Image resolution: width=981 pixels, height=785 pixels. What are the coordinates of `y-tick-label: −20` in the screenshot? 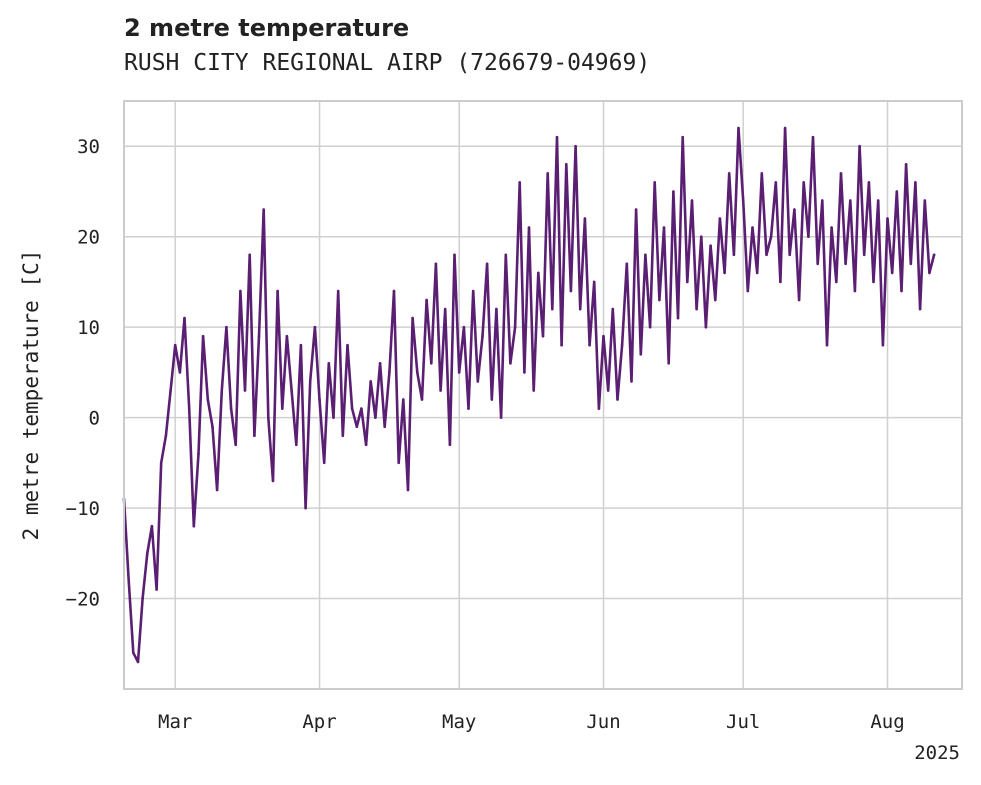 It's located at (83, 600).